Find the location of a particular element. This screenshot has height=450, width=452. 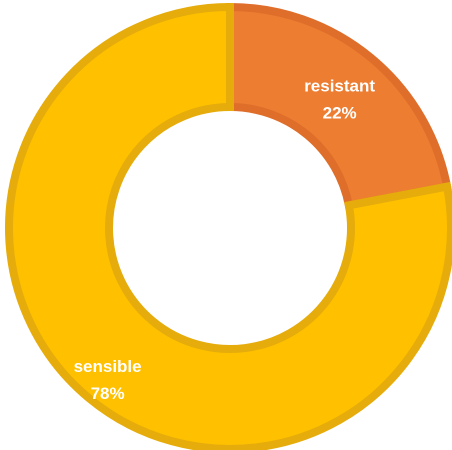

slice-value-sensible: 78% is located at coordinates (108, 393).